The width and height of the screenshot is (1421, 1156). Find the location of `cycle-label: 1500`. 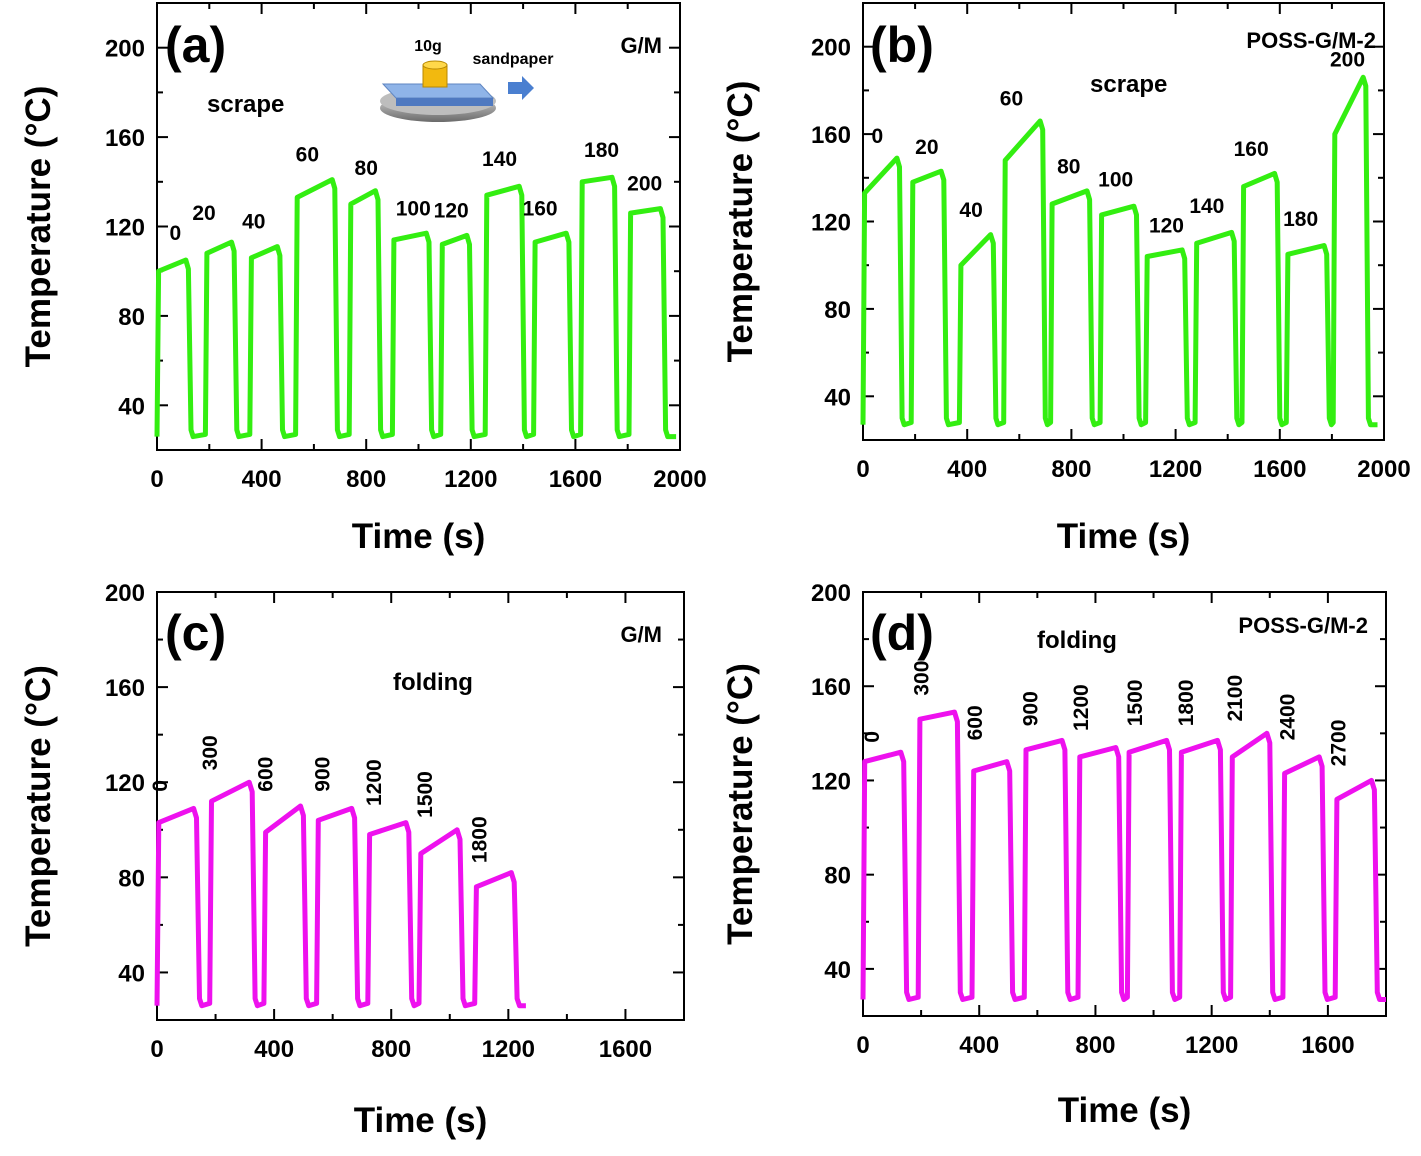

cycle-label: 1500 is located at coordinates (425, 794).